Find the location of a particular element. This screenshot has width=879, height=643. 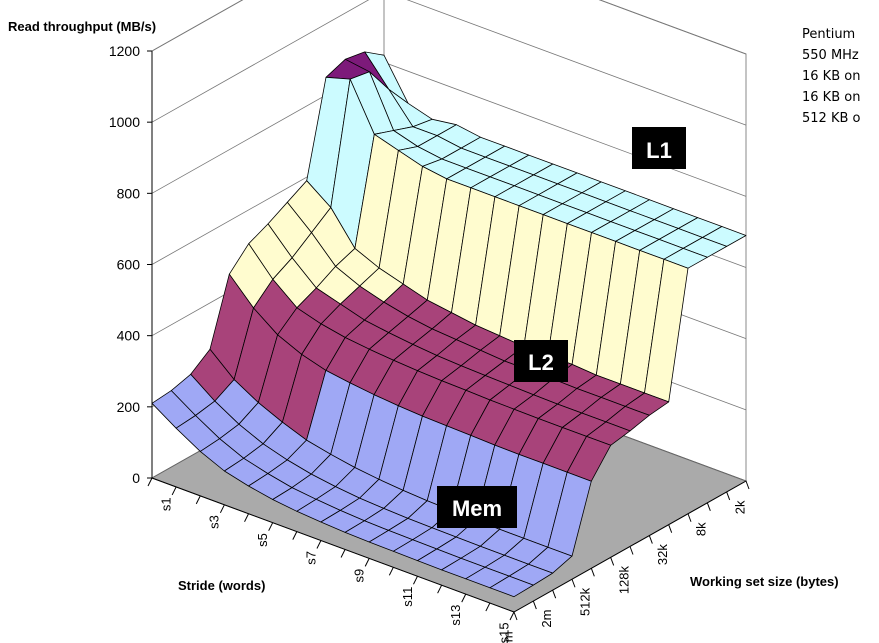

x-axis-title: Working set size (bytes) is located at coordinates (764, 581).